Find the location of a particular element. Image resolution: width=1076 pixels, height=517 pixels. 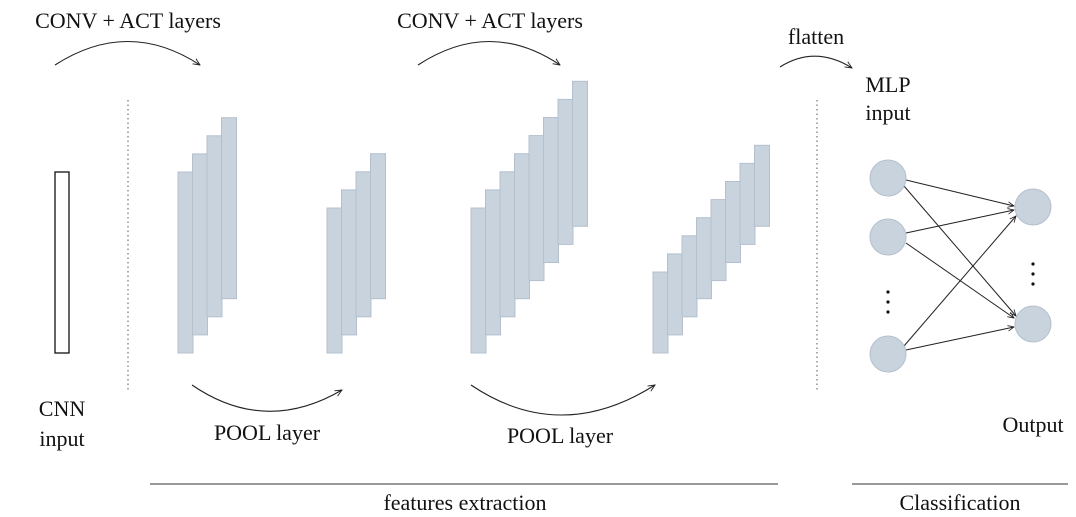

label: Output is located at coordinates (1032, 424).